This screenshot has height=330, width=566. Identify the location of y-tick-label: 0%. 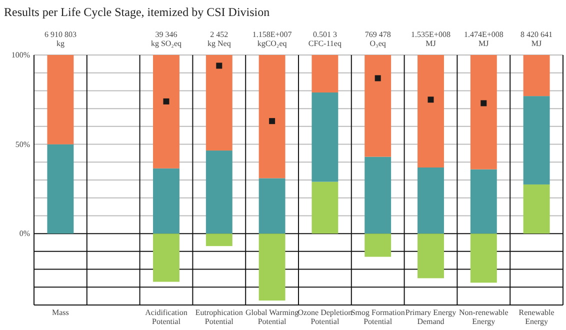
(24, 233).